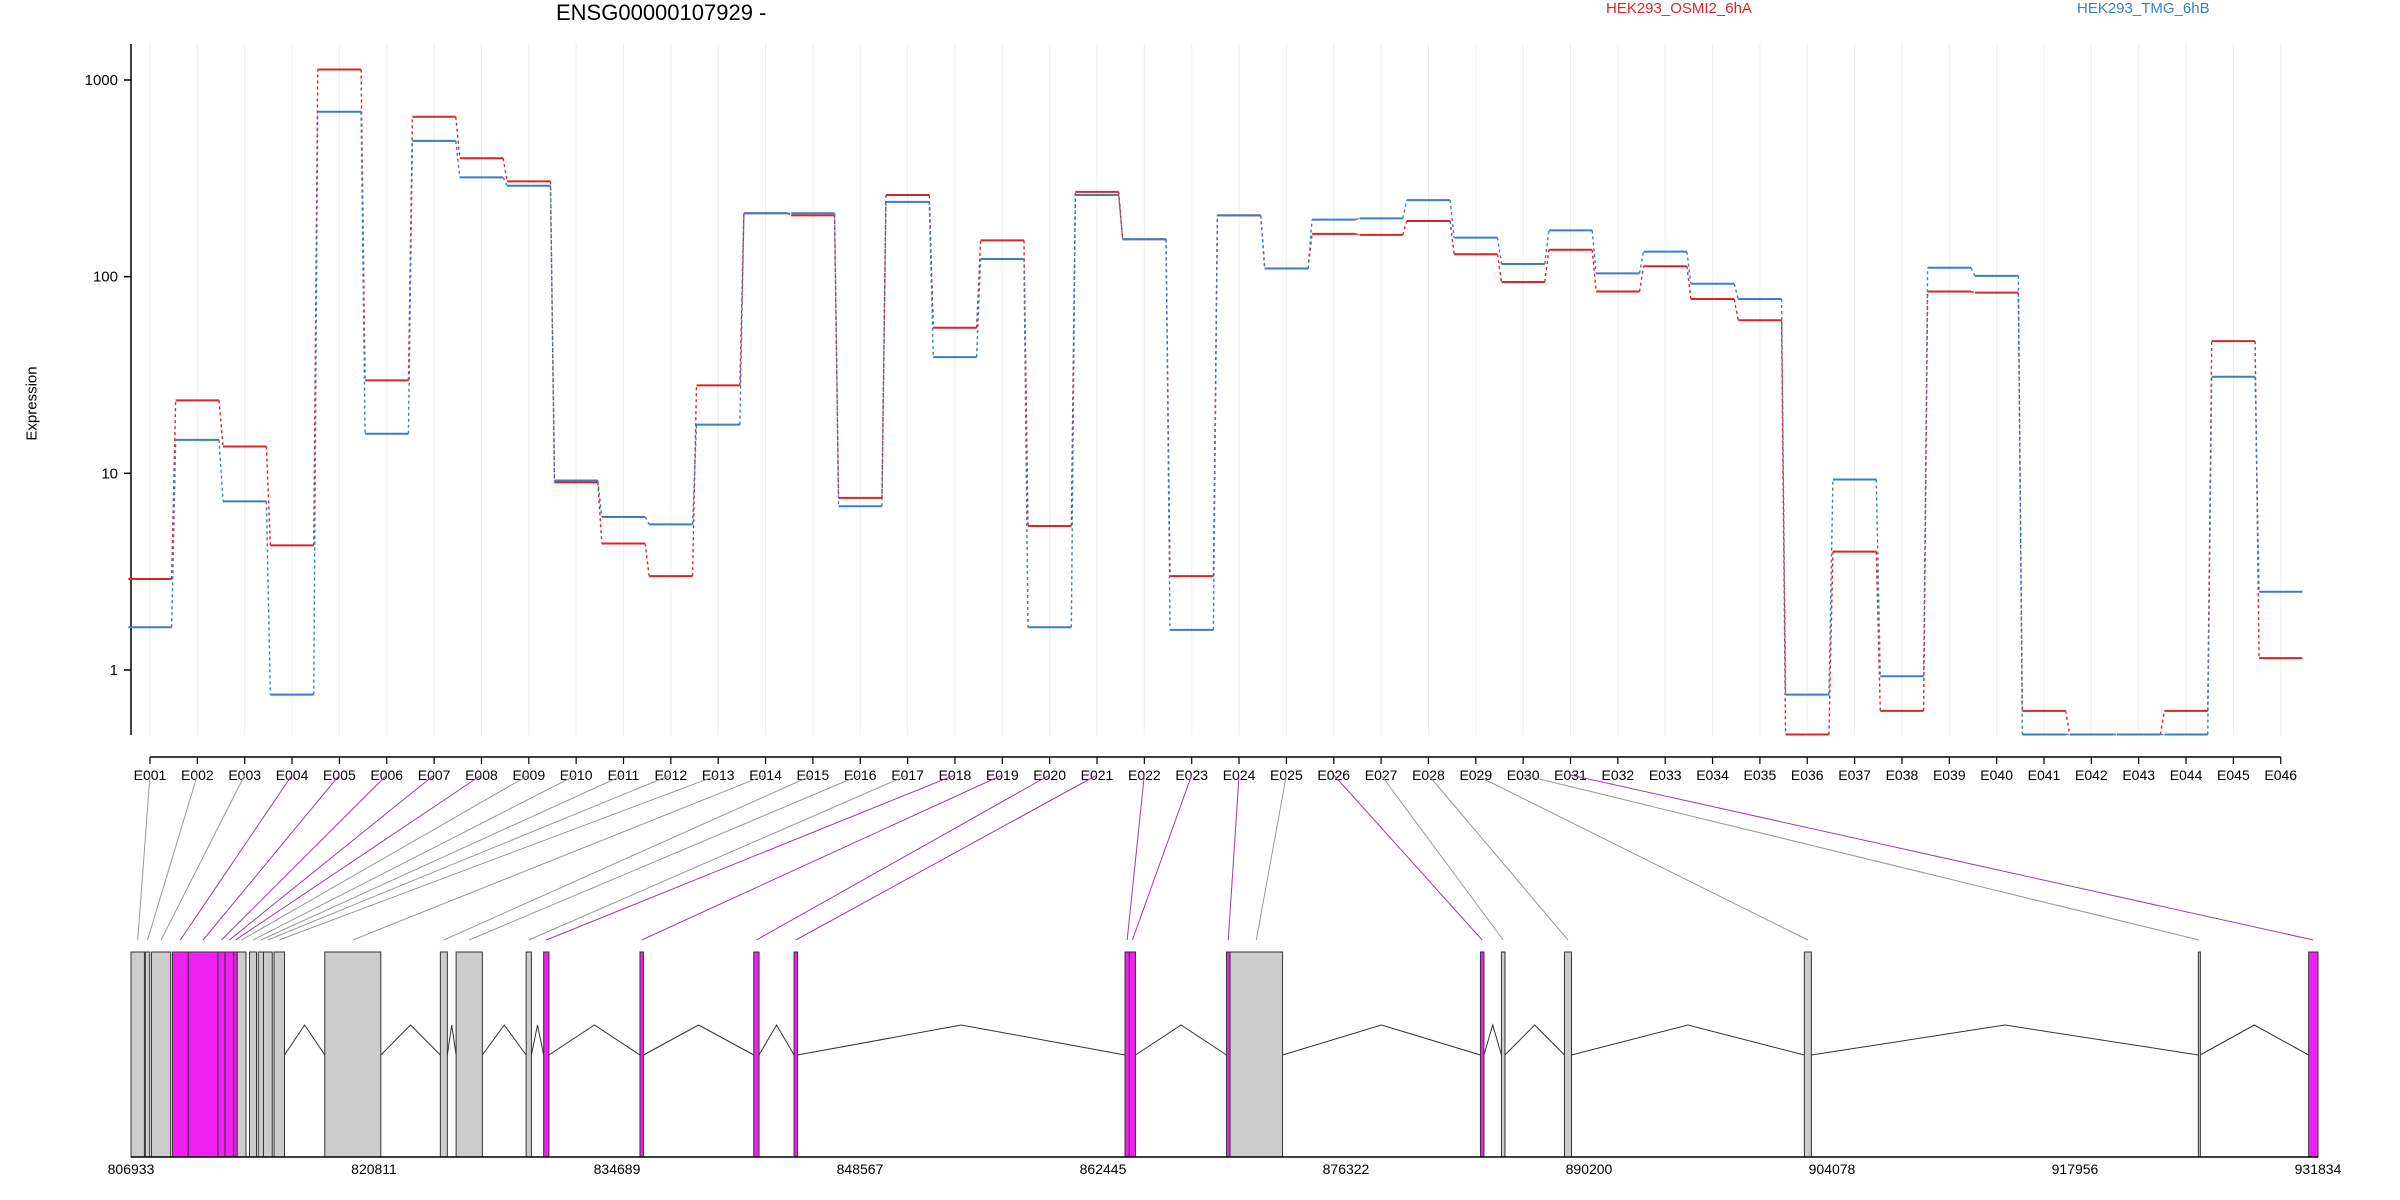 This screenshot has height=1200, width=2400. Describe the element at coordinates (131, 1169) in the screenshot. I see `genomic-tick-label: 806933` at that location.